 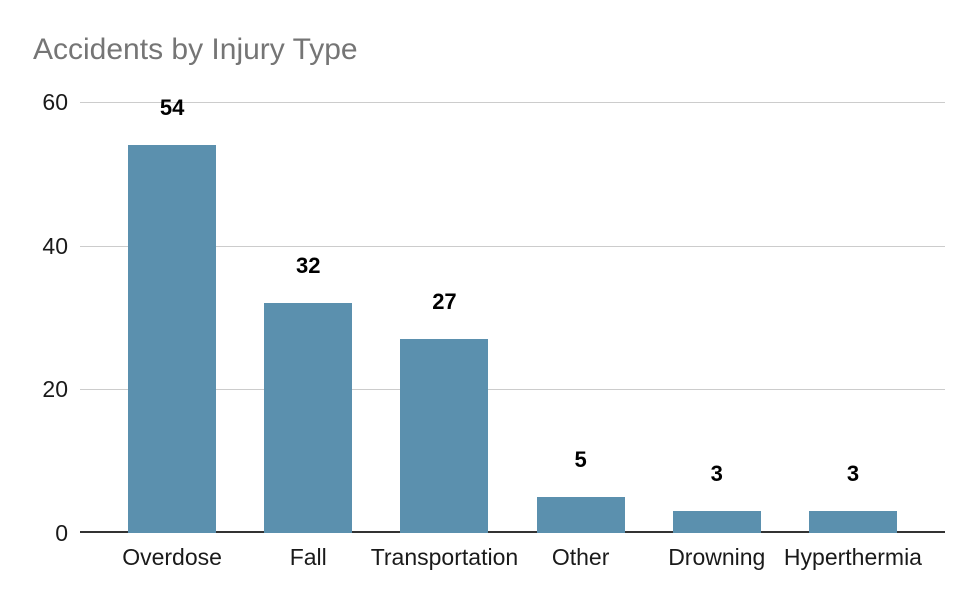 I want to click on bar-value-label: 5, so click(x=580, y=460).